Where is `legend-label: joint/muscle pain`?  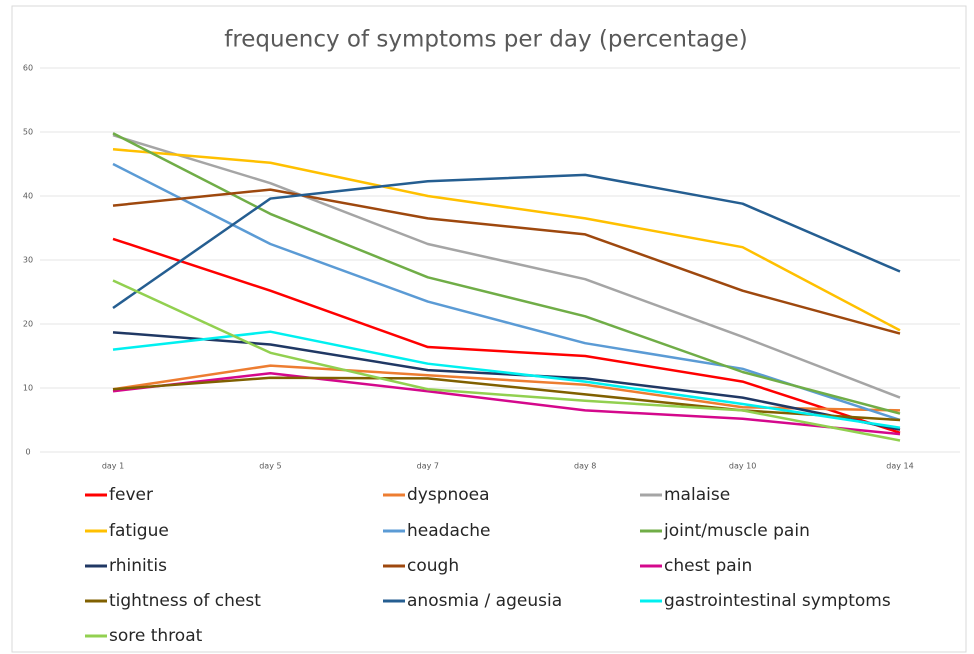
legend-label: joint/muscle pain is located at coordinates (736, 531).